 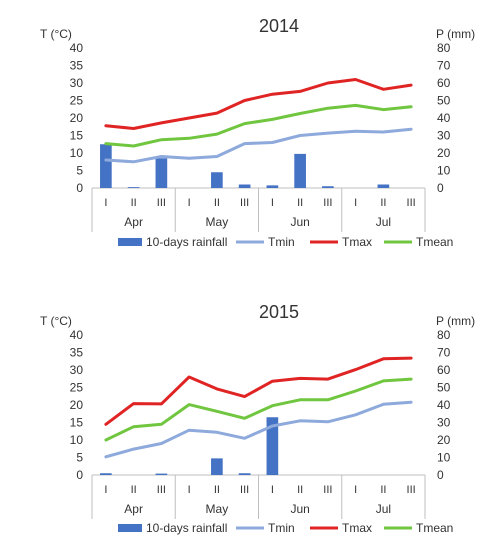 What do you see at coordinates (130, 242) in the screenshot?
I see `legend-swatch-rainfall` at bounding box center [130, 242].